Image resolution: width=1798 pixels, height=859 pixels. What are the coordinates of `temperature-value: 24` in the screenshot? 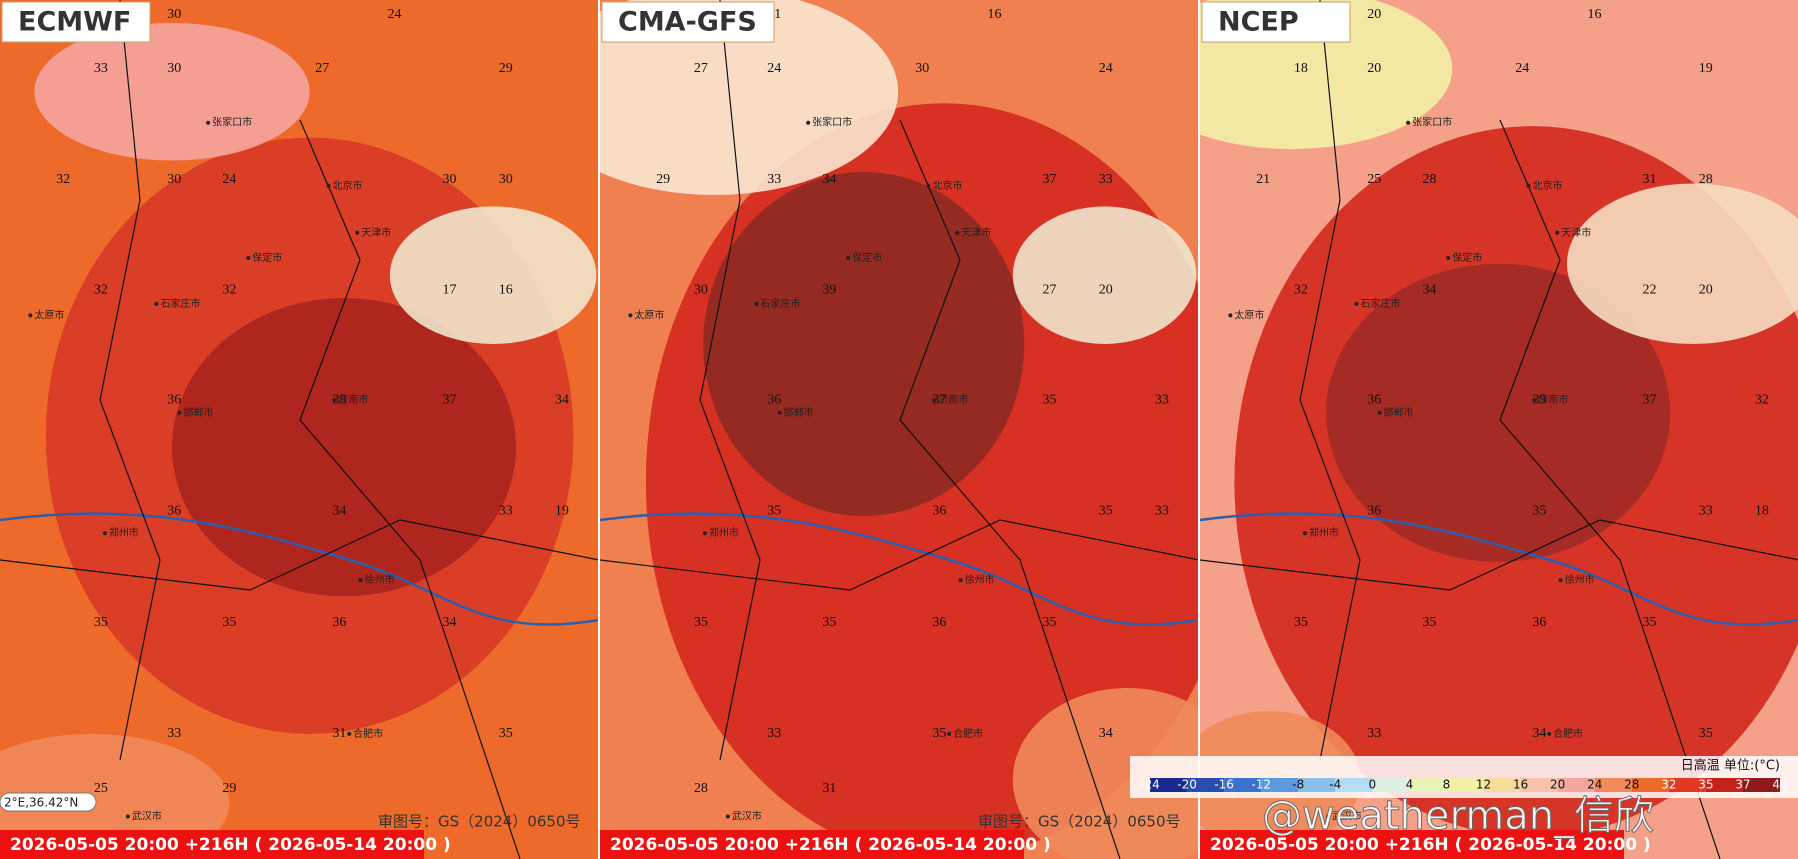 It's located at (394, 14).